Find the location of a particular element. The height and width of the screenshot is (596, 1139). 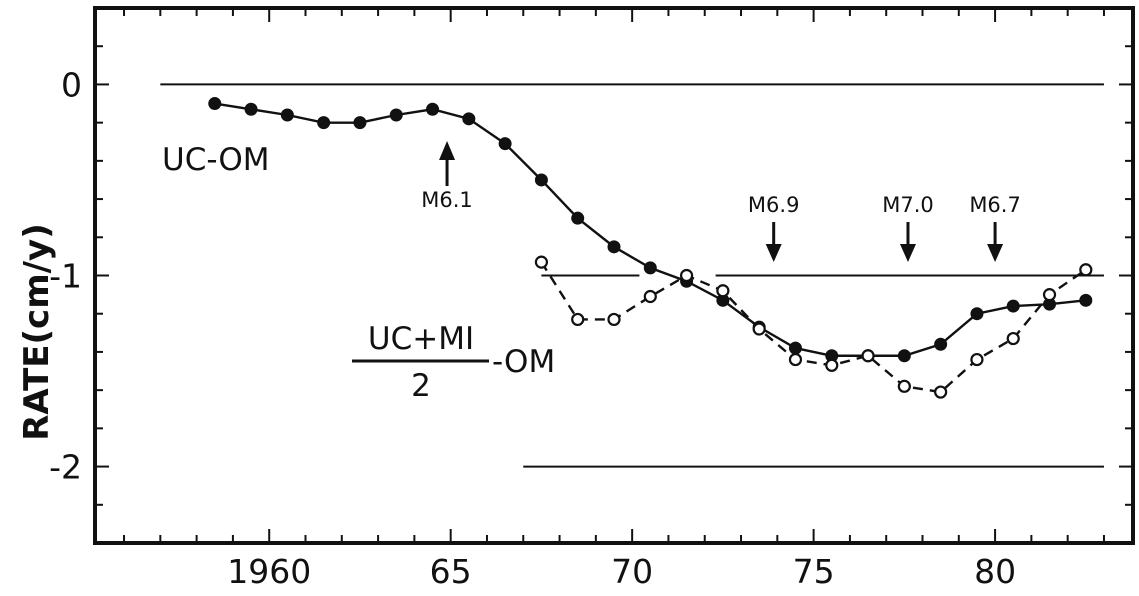

quake-label: M6.9 is located at coordinates (774, 205).